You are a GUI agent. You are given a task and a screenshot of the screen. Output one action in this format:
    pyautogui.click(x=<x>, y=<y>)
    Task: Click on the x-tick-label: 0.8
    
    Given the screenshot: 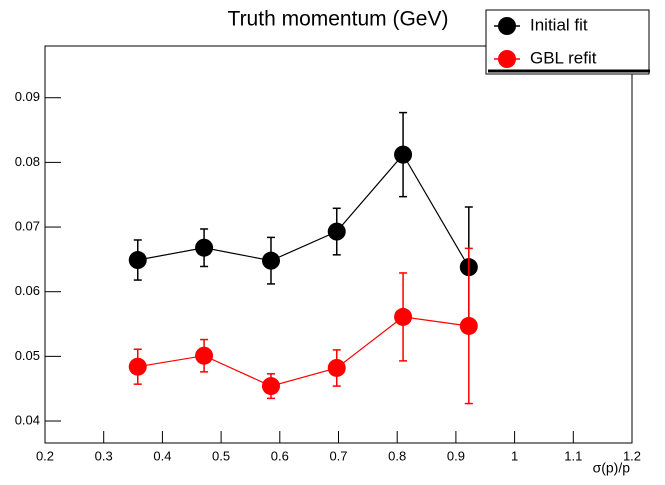 What is the action you would take?
    pyautogui.click(x=397, y=455)
    